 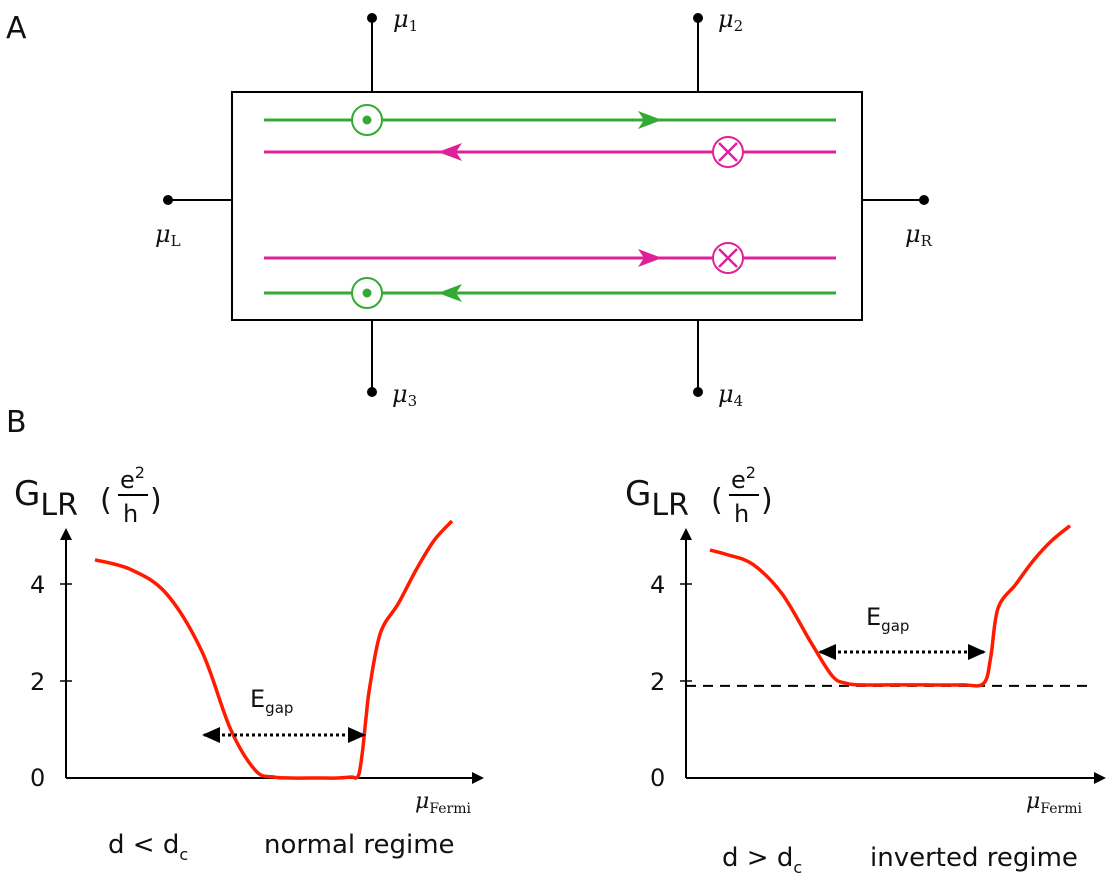 What do you see at coordinates (730, 395) in the screenshot?
I see `mu-4-label: μ4` at bounding box center [730, 395].